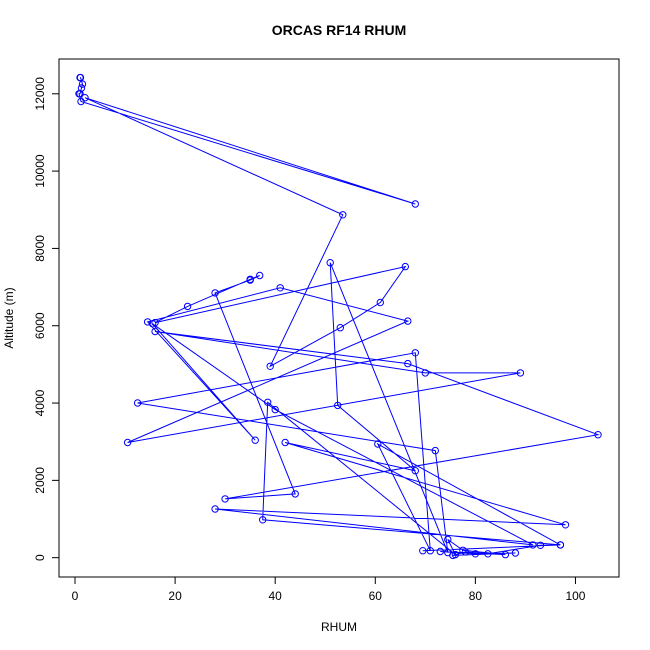 This screenshot has width=650, height=650. What do you see at coordinates (40, 480) in the screenshot?
I see `y-tick-label: 2000` at bounding box center [40, 480].